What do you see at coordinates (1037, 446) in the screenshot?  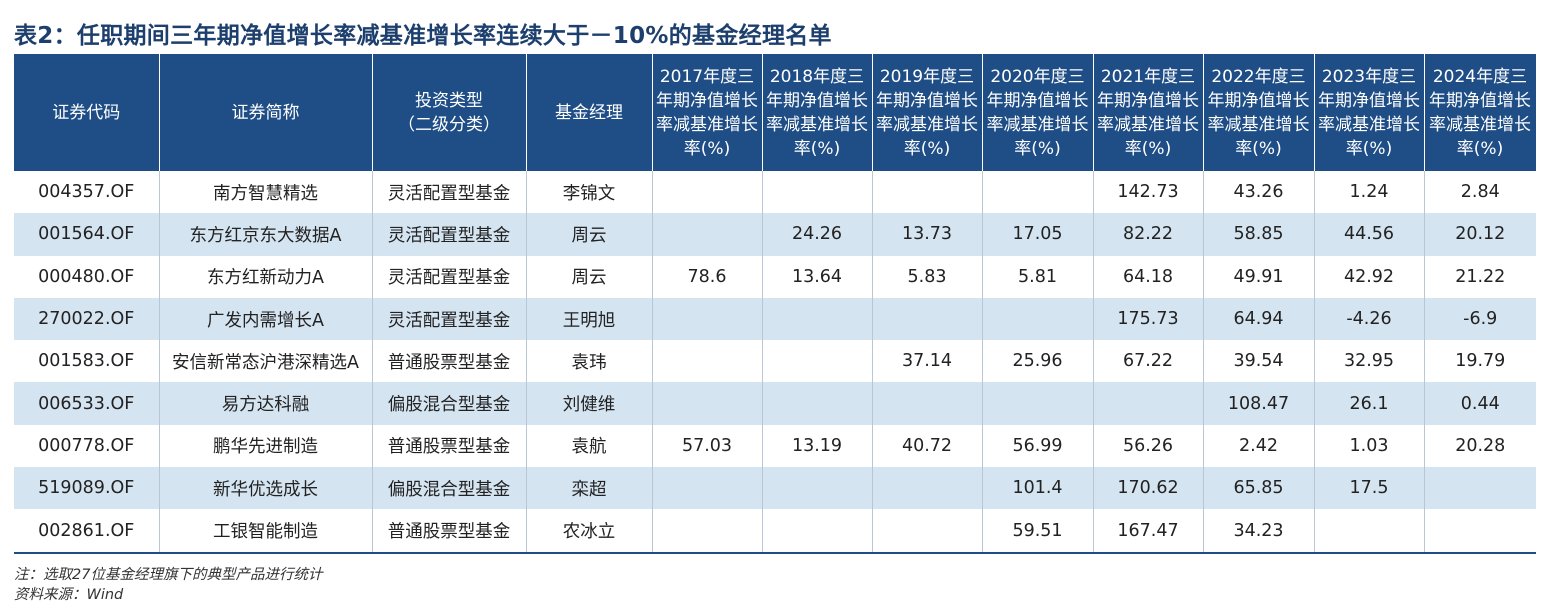 I see `cell-2020: 56.99` at bounding box center [1037, 446].